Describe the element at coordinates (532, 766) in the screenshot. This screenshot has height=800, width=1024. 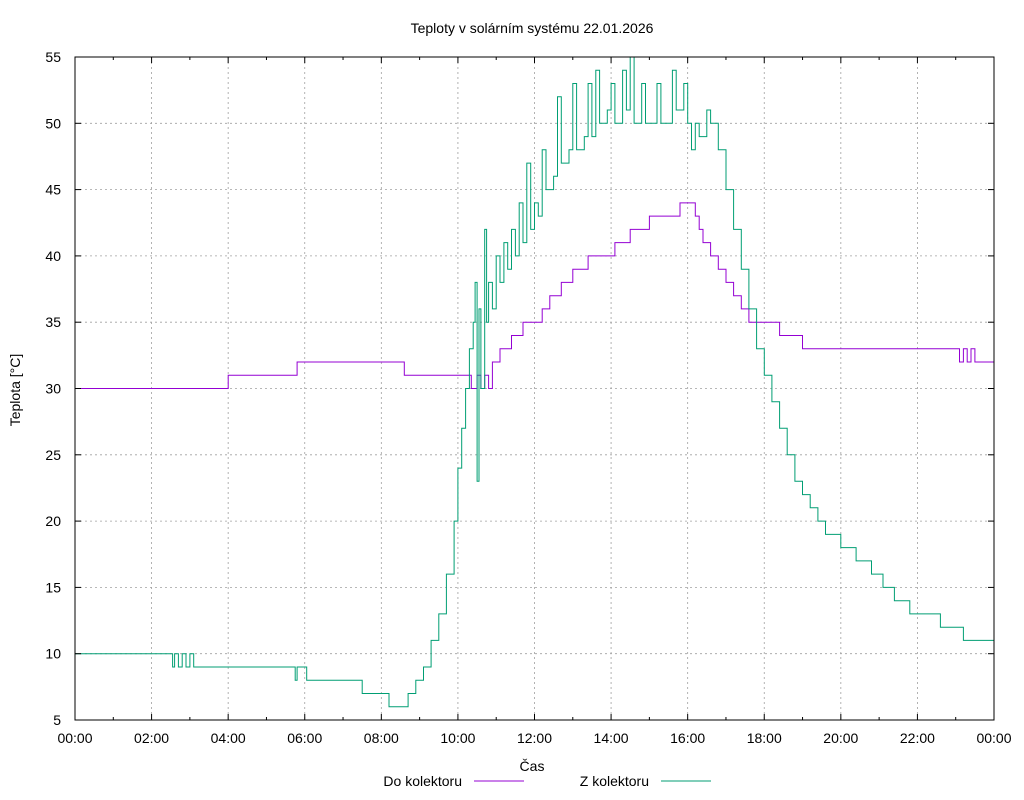
I see `x-axis-label: Čas` at that location.